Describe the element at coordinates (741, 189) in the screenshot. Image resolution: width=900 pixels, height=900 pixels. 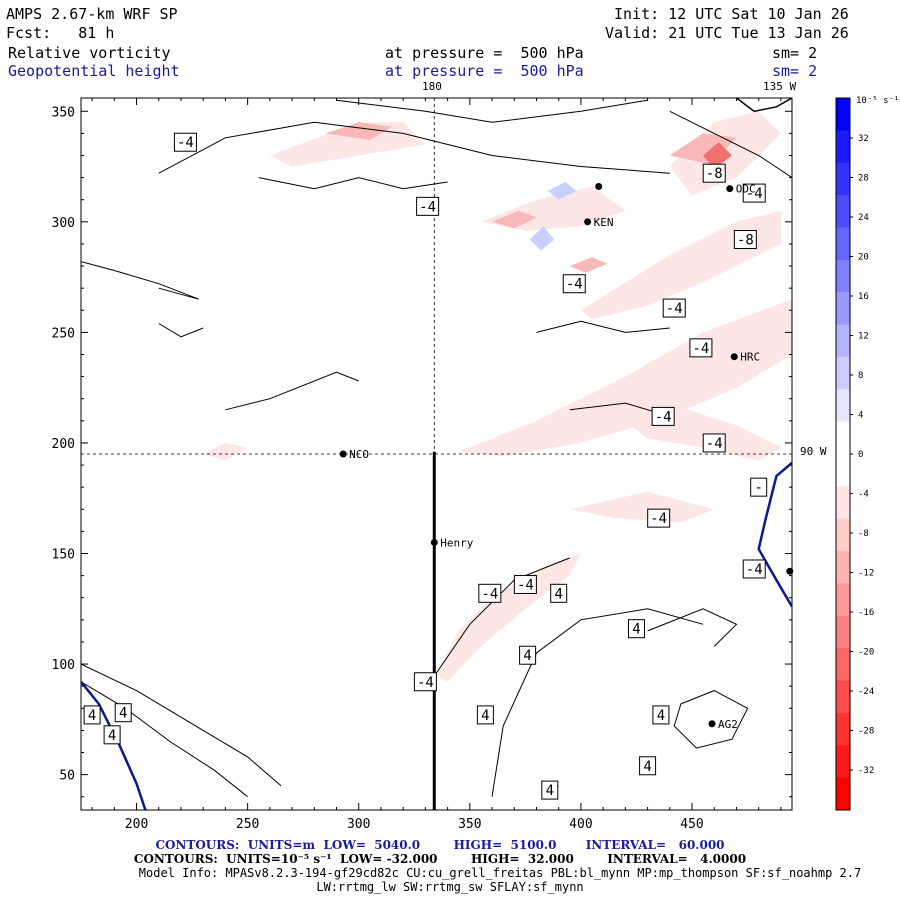
I see `station-marker: ODC` at that location.